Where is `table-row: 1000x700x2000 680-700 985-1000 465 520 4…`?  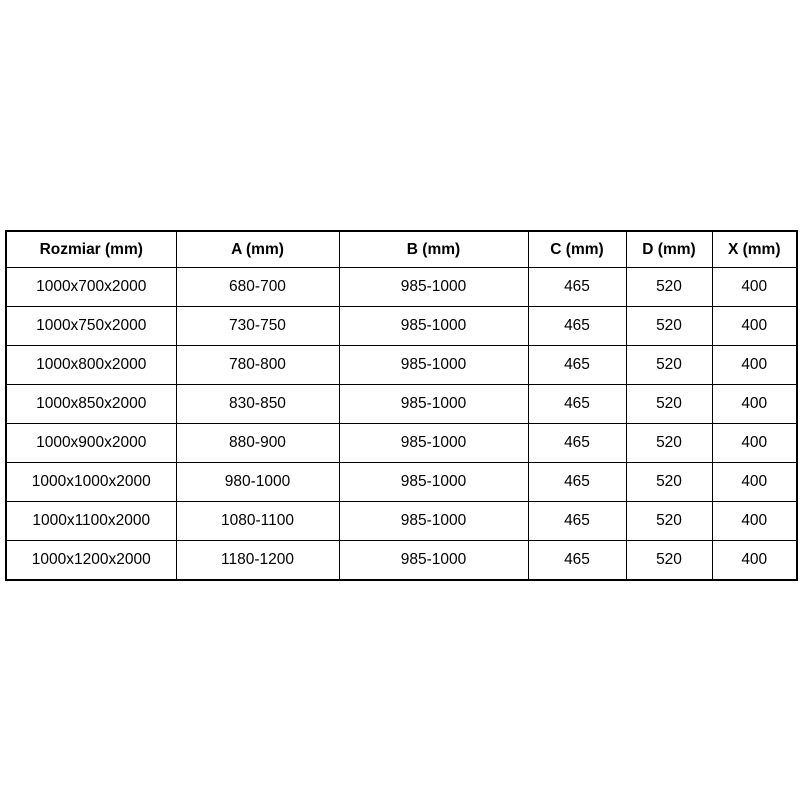
table-row: 1000x700x2000 680-700 985-1000 465 520 4… is located at coordinates (401, 287).